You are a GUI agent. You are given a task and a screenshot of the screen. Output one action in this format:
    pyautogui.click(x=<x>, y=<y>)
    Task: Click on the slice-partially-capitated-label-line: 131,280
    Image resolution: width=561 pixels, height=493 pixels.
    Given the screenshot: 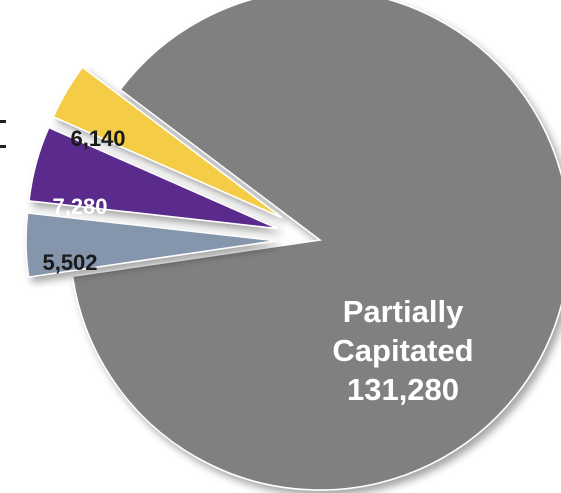 What is the action you would take?
    pyautogui.click(x=403, y=389)
    